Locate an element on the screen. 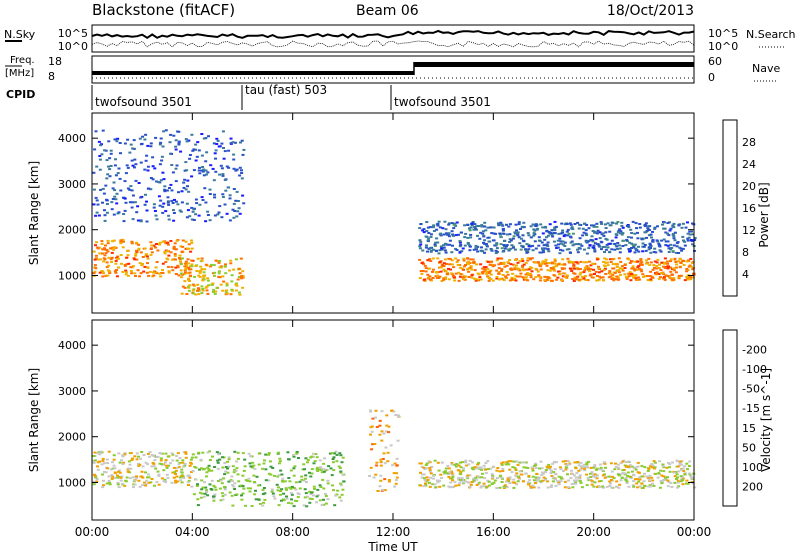 Image resolution: width=800 pixels, height=554 pixels. y-tick-label: 4000 is located at coordinates (72, 345).